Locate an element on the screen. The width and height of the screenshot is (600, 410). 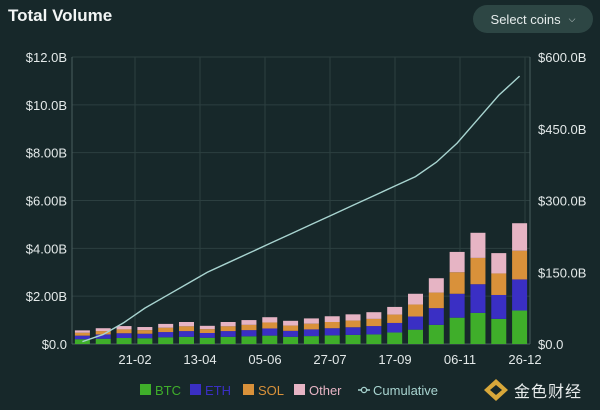
left-axis-tick-label: $2.00B is located at coordinates (46, 296).